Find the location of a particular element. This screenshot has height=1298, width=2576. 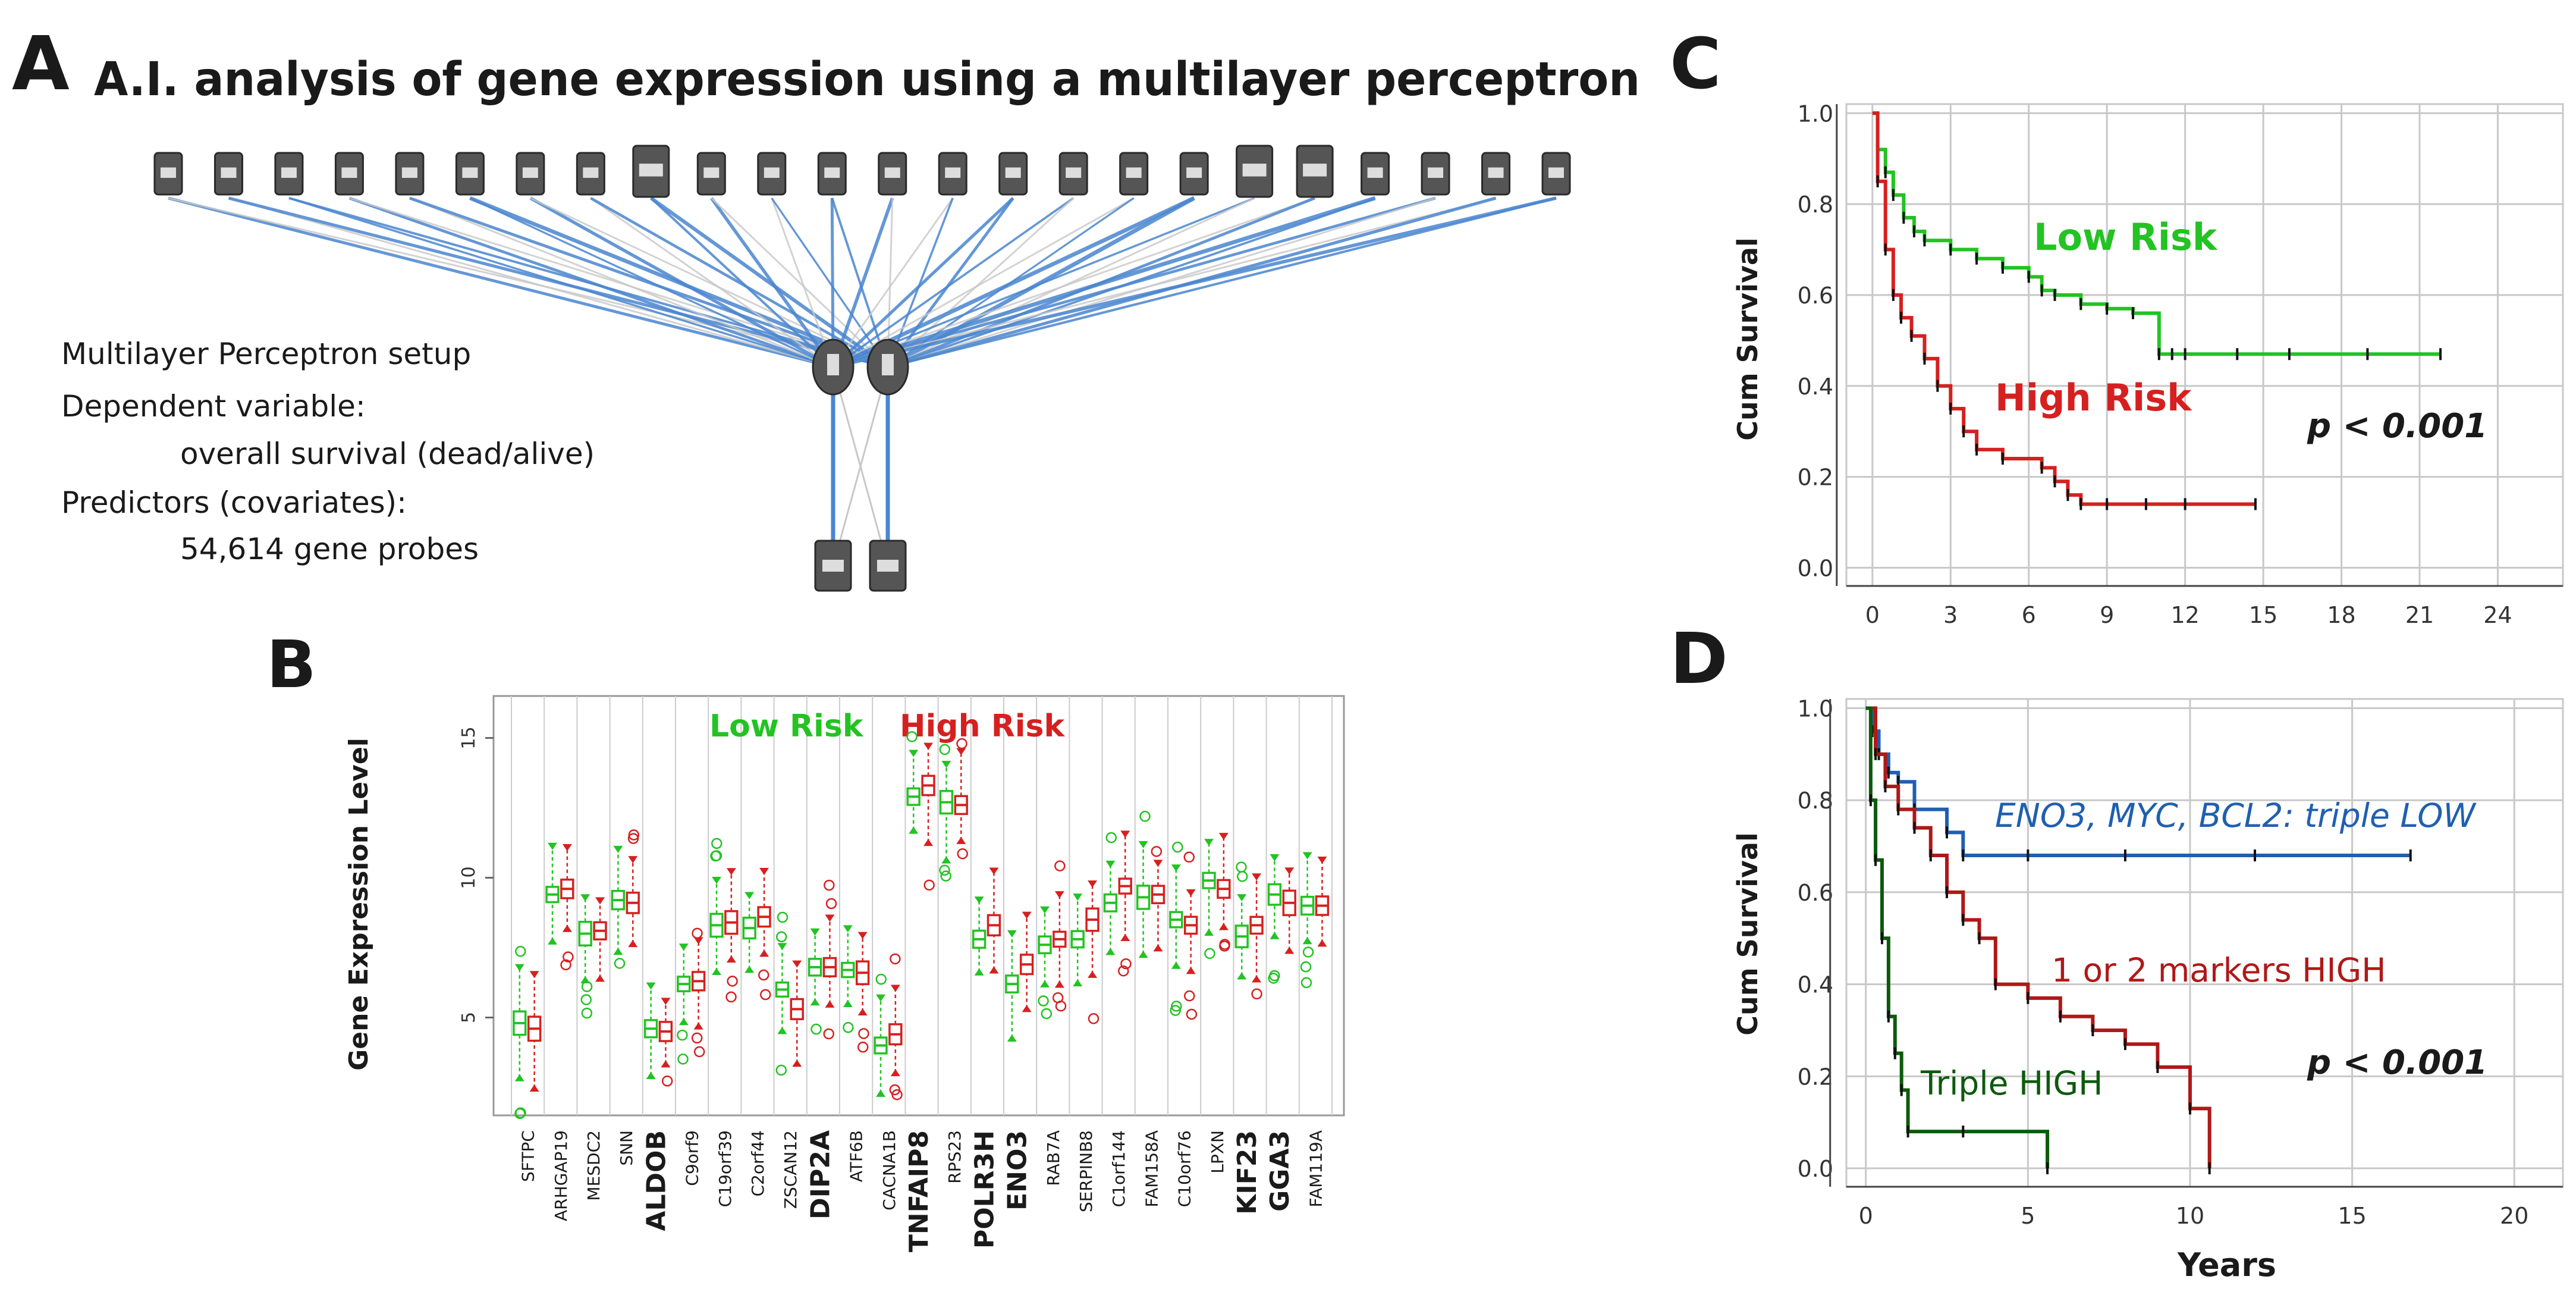

km-d-x-tick-label: 0 is located at coordinates (1866, 1216).